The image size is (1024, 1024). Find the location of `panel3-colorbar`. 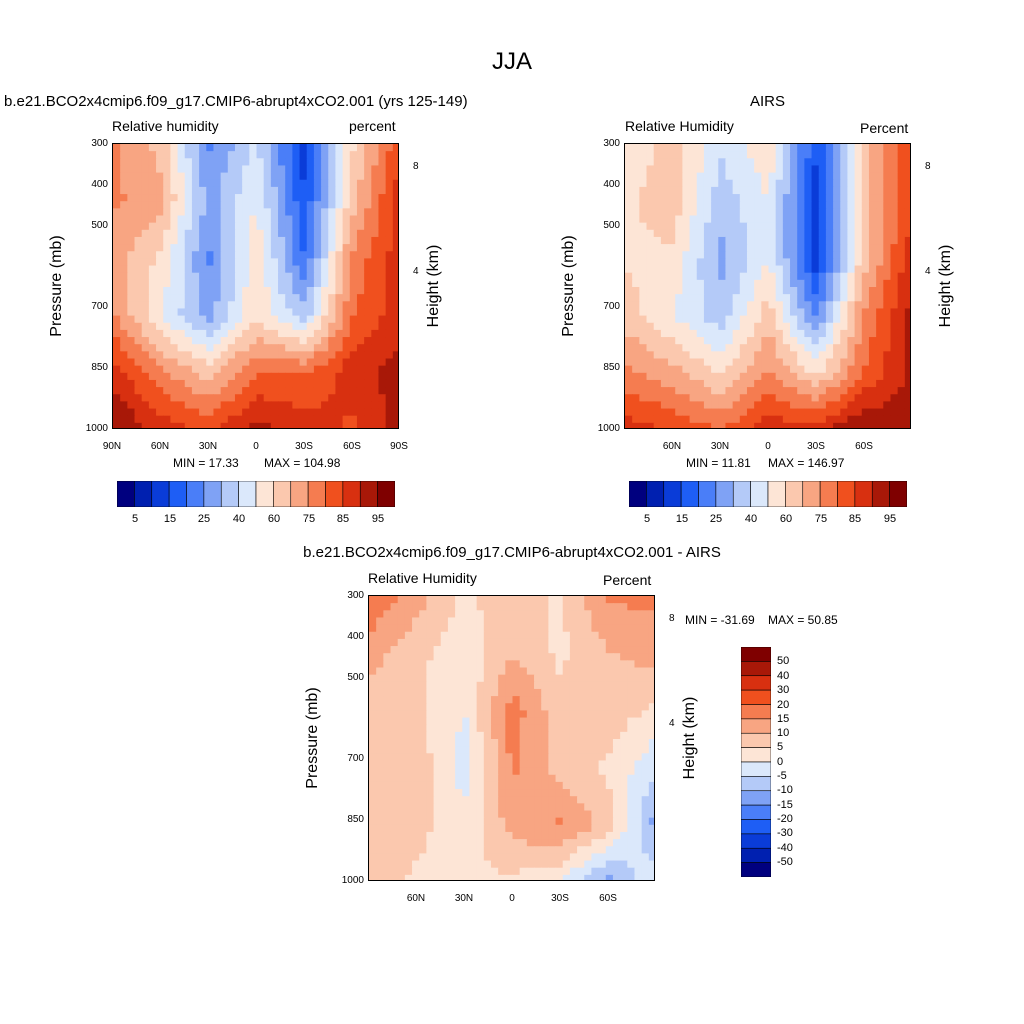

panel3-colorbar is located at coordinates (756, 762).